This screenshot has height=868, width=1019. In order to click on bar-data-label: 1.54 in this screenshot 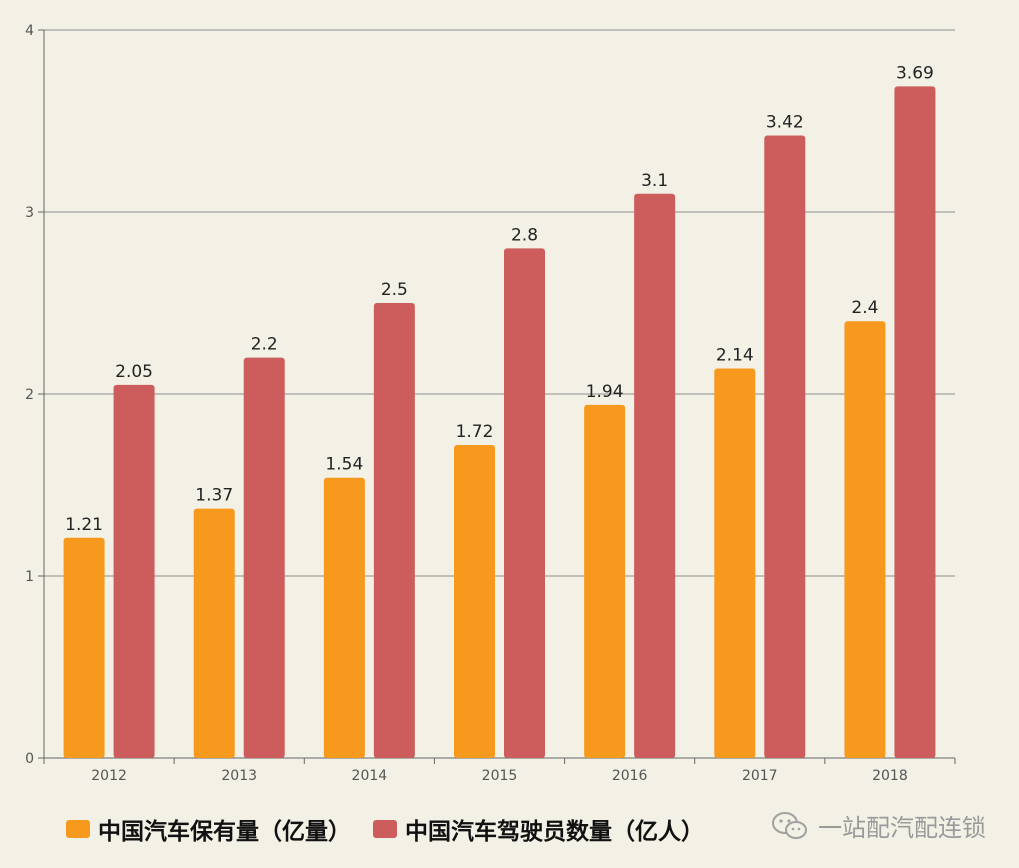, I will do `click(344, 465)`.